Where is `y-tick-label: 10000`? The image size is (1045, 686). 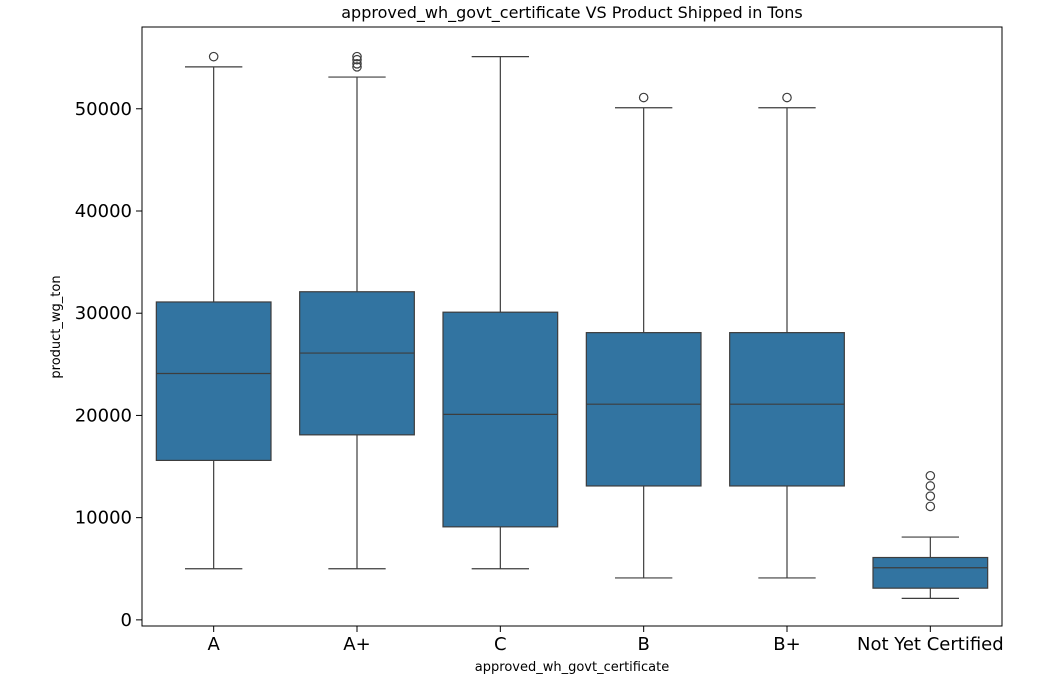 y-tick-label: 10000 is located at coordinates (103, 518).